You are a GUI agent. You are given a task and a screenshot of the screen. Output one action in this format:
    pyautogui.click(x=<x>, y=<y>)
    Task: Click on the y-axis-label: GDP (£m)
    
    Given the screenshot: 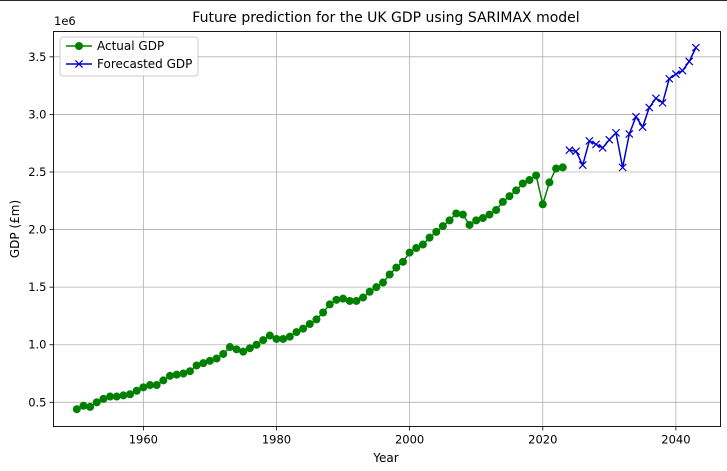 What is the action you would take?
    pyautogui.click(x=15, y=229)
    